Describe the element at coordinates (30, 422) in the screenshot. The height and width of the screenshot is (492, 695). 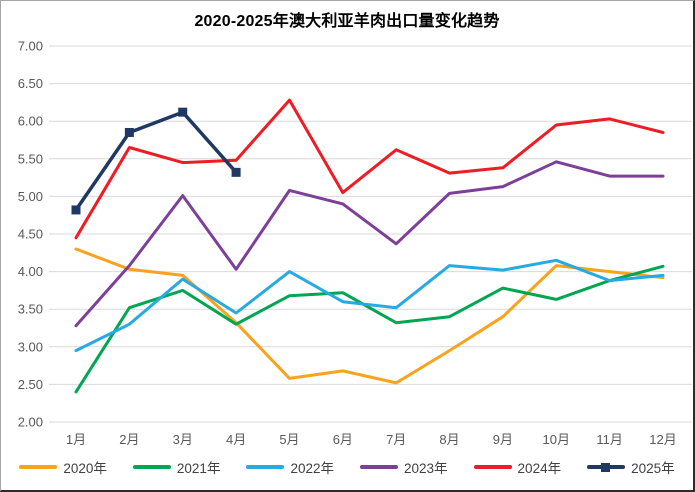
I see `y-axis-tick-label: 2.00` at that location.